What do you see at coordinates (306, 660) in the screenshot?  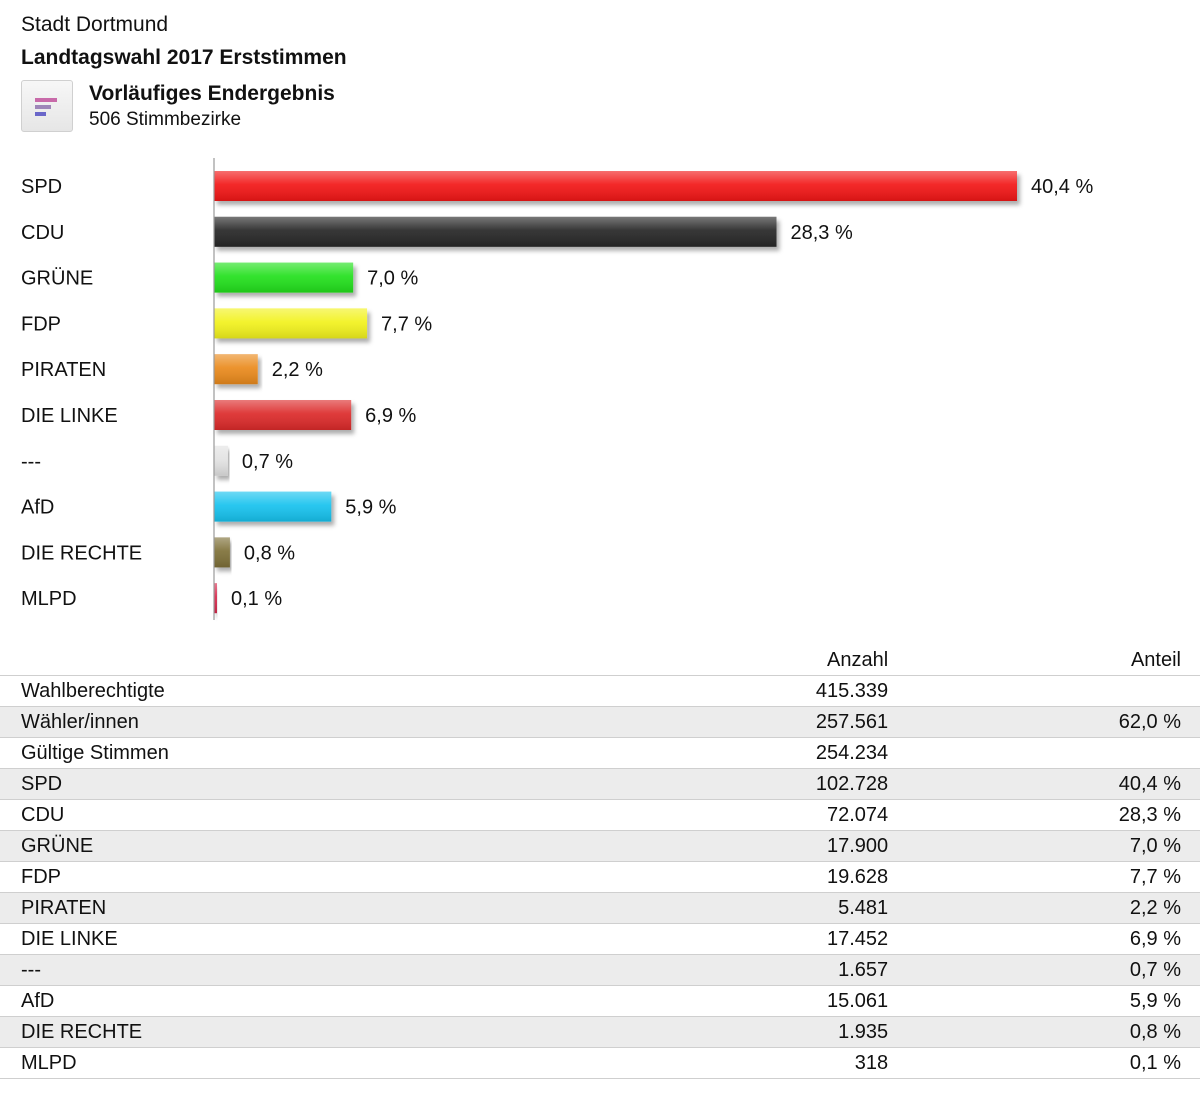 I see `column-header-label` at bounding box center [306, 660].